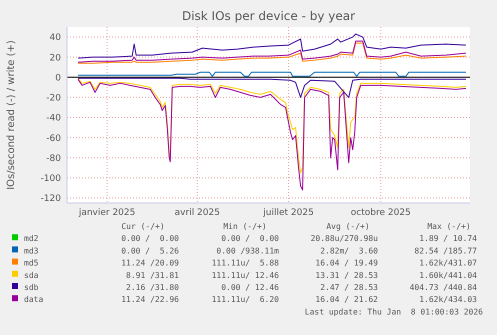 This screenshot has height=335, width=497. What do you see at coordinates (248, 251) in the screenshot?
I see `text: 0.00 /938.11m` at bounding box center [248, 251].